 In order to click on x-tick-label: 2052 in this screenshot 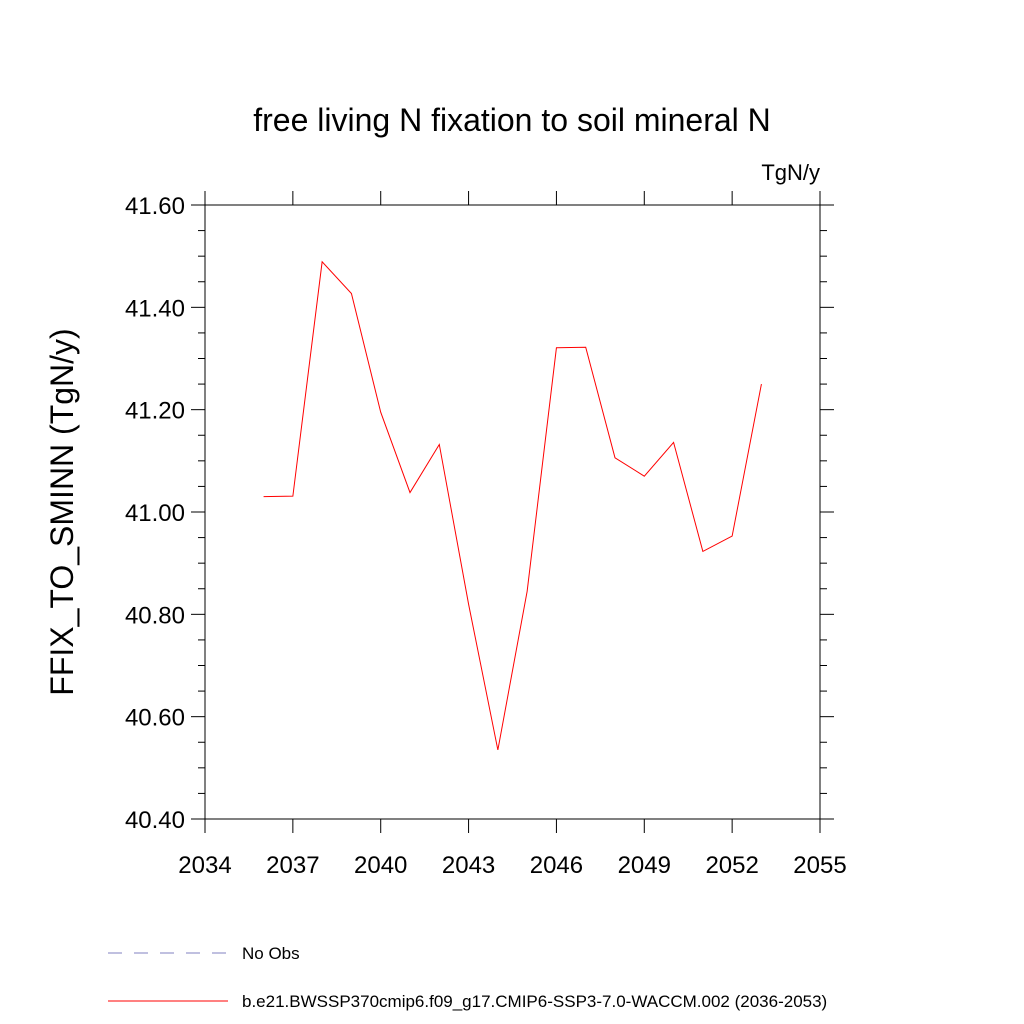, I will do `click(731, 865)`.